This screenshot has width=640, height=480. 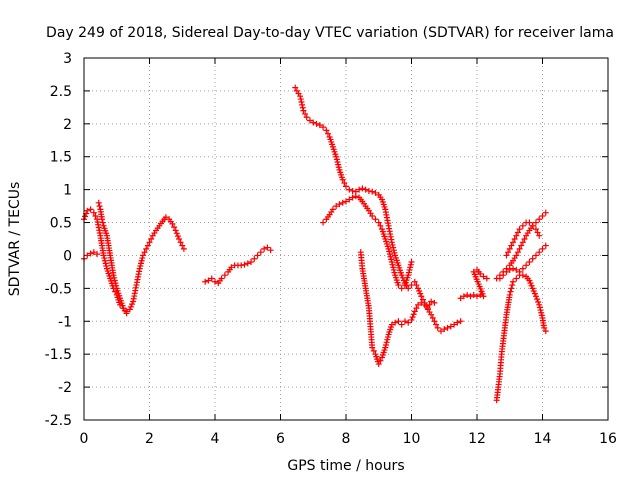 I want to click on series-arc2, so click(x=105, y=258).